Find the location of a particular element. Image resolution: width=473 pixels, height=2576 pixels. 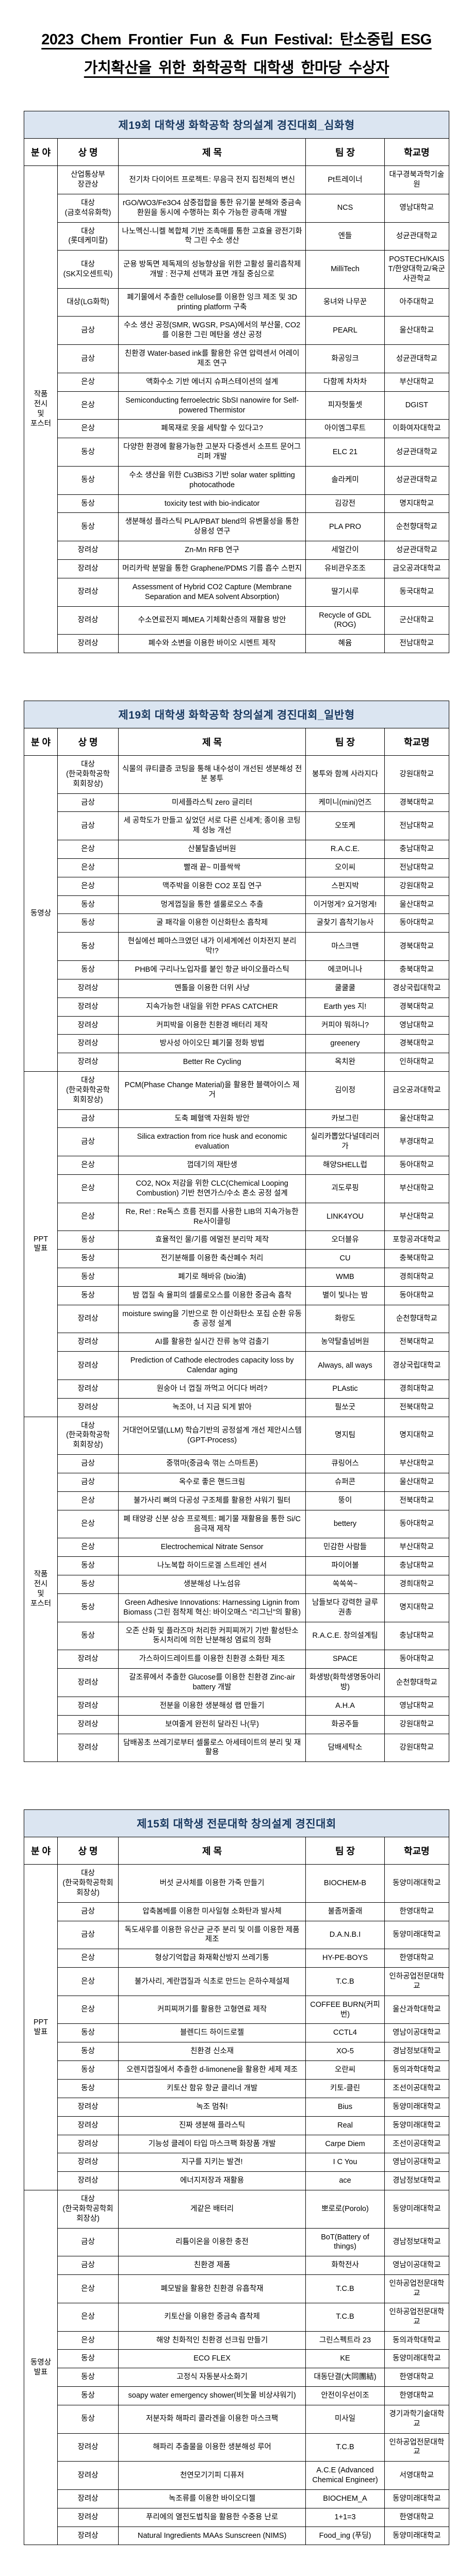

team-cell: KE is located at coordinates (345, 2359).